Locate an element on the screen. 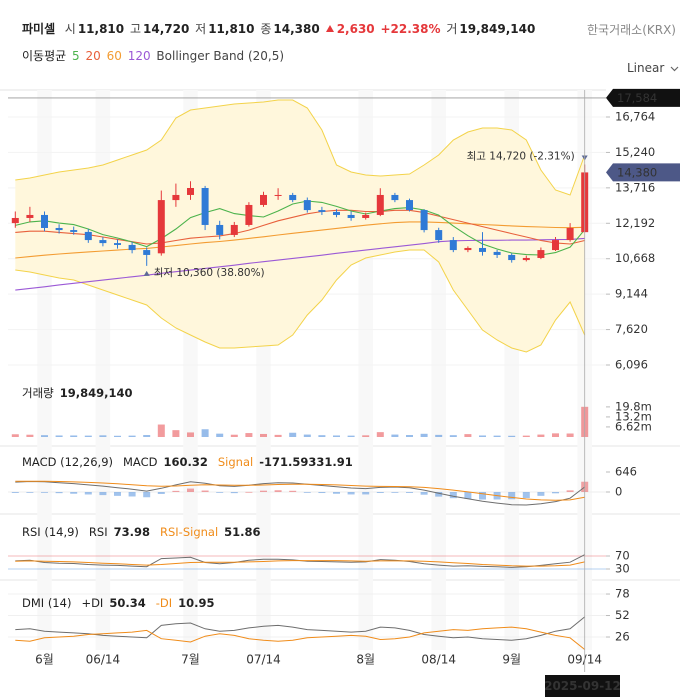 Image resolution: width=680 pixels, height=697 pixels. legend-entry: 120 is located at coordinates (139, 56).